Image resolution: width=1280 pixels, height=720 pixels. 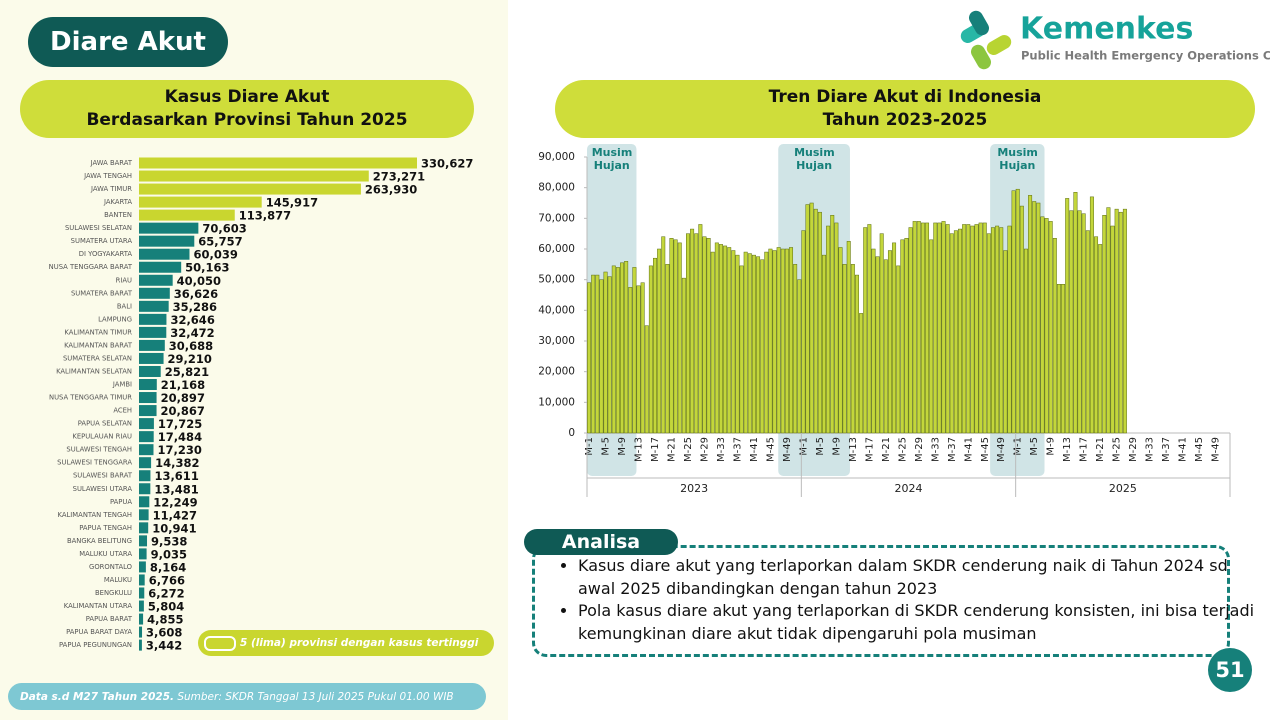 What do you see at coordinates (113, 593) in the screenshot?
I see `y-tick-label: BENGKULU` at bounding box center [113, 593].